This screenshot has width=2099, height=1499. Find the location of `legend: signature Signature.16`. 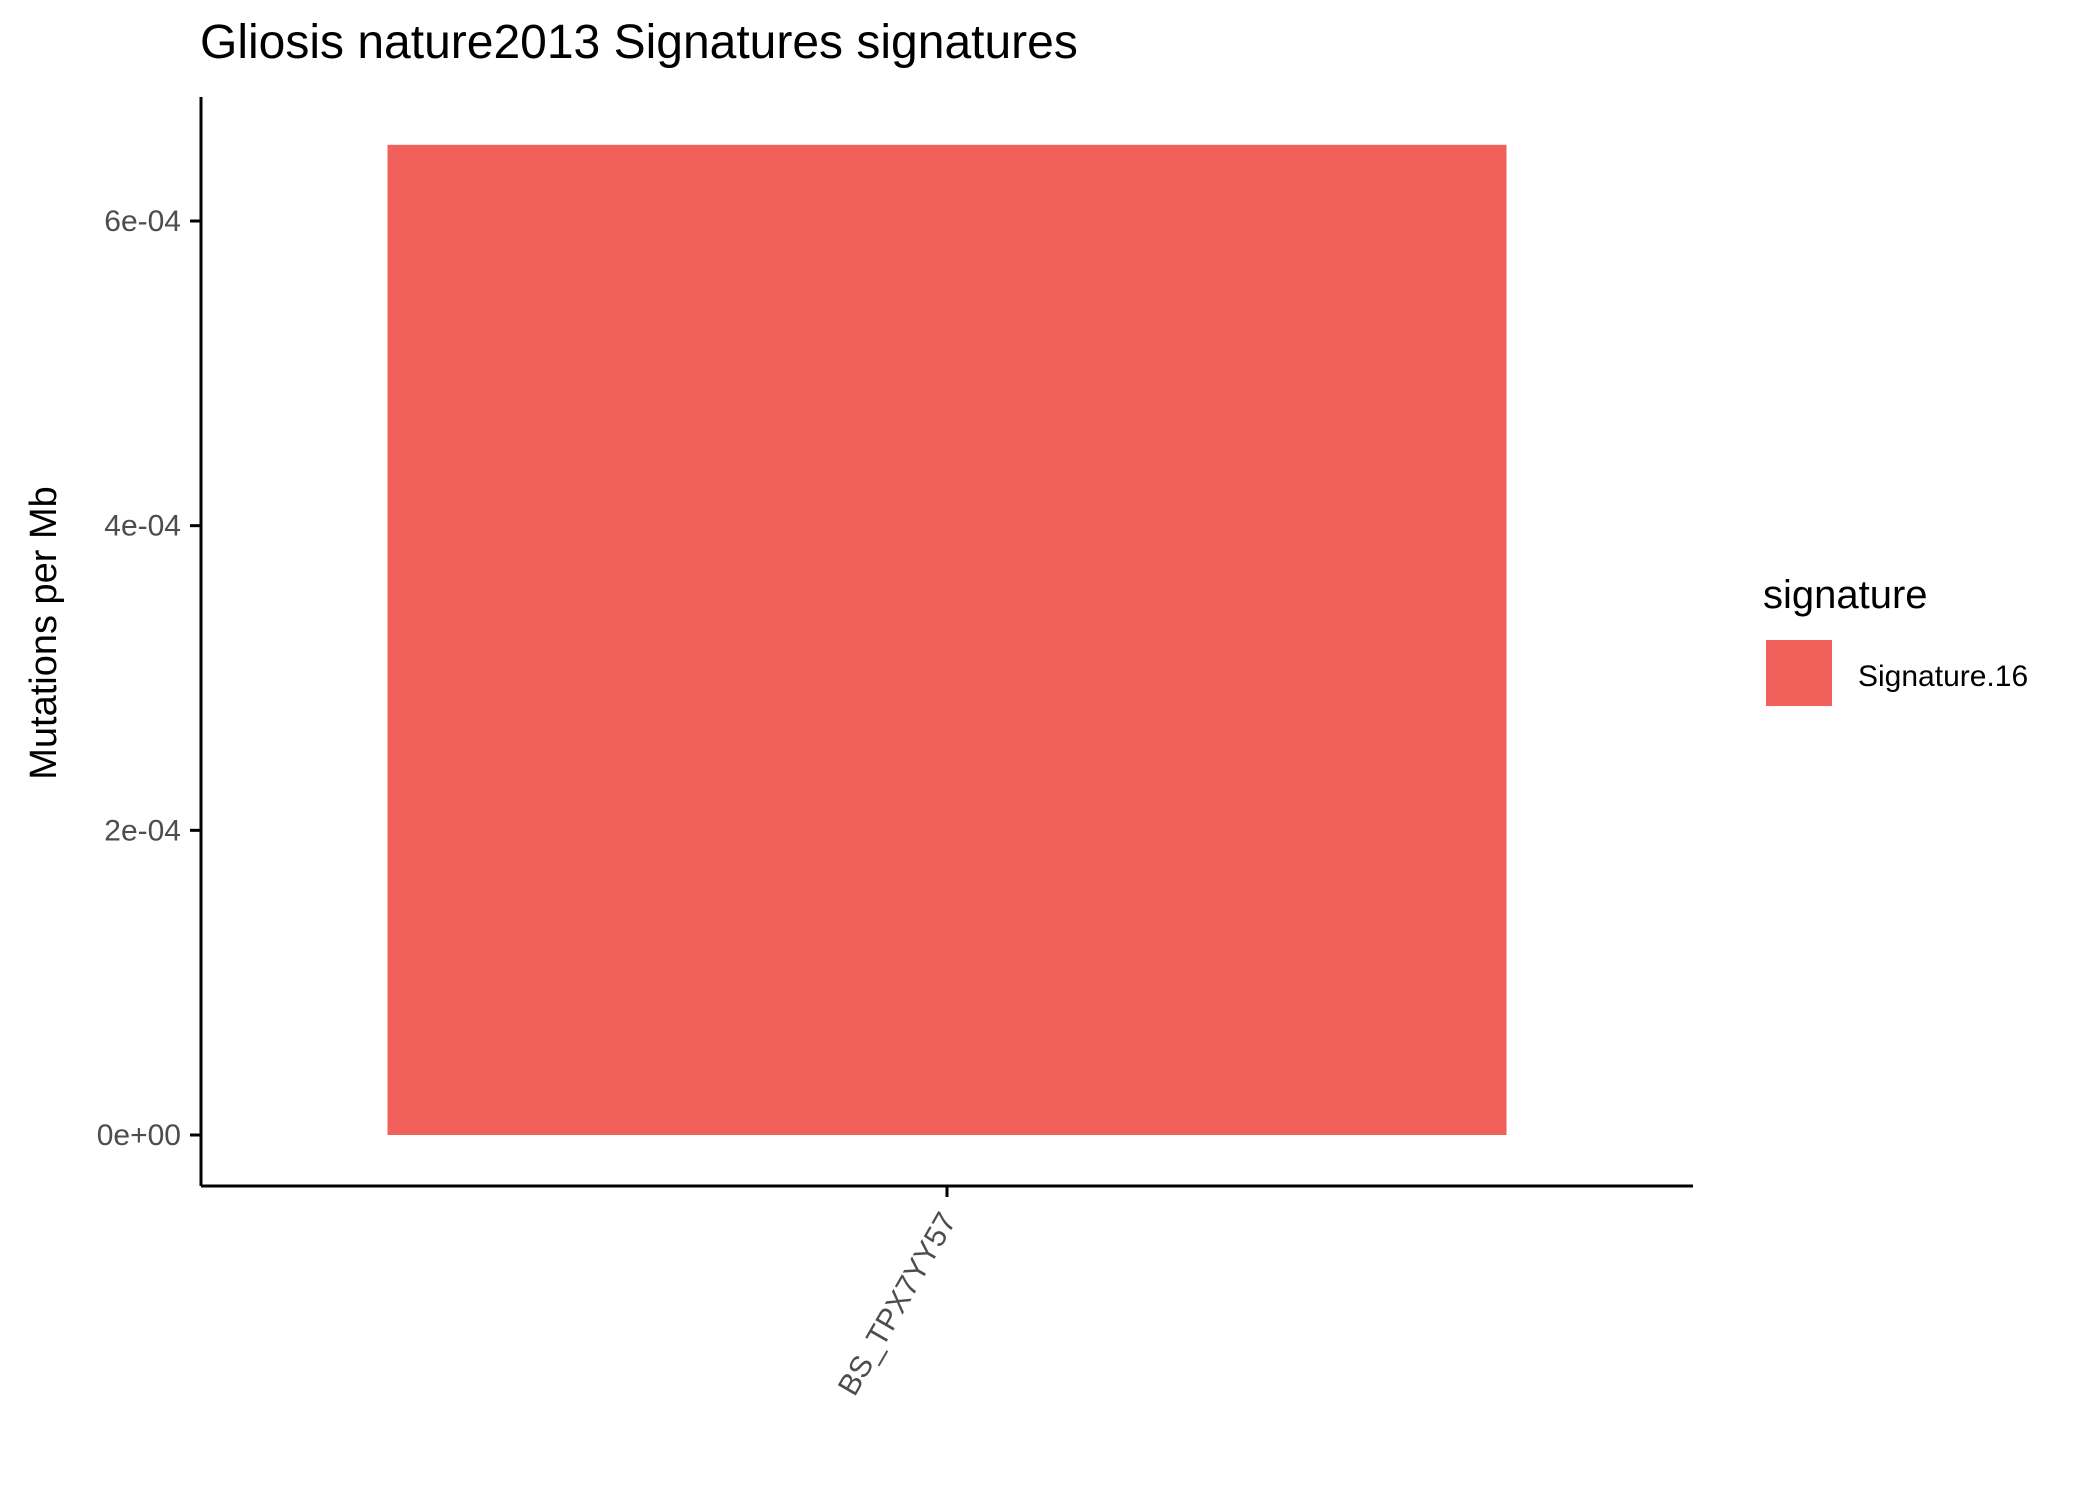

legend: signature Signature.16 is located at coordinates (1895, 639).